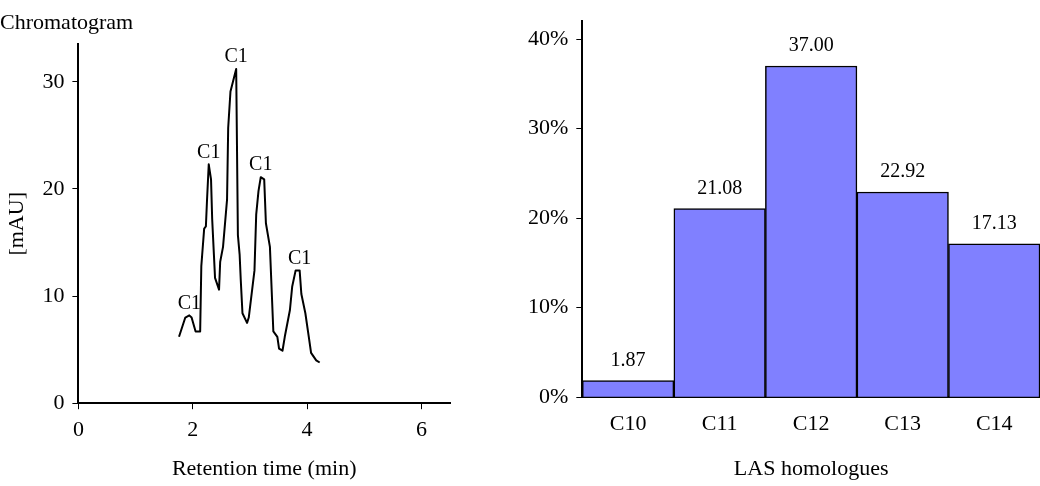 The image size is (1040, 486). Describe the element at coordinates (548, 37) in the screenshot. I see `y-tick-label: 40%` at that location.